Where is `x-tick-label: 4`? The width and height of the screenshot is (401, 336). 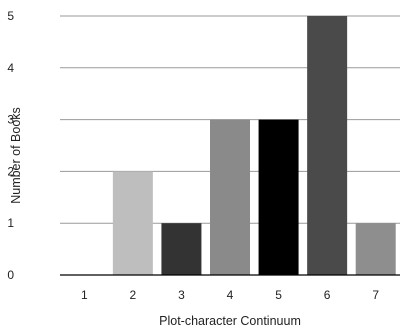
x-tick-label: 4 is located at coordinates (230, 295).